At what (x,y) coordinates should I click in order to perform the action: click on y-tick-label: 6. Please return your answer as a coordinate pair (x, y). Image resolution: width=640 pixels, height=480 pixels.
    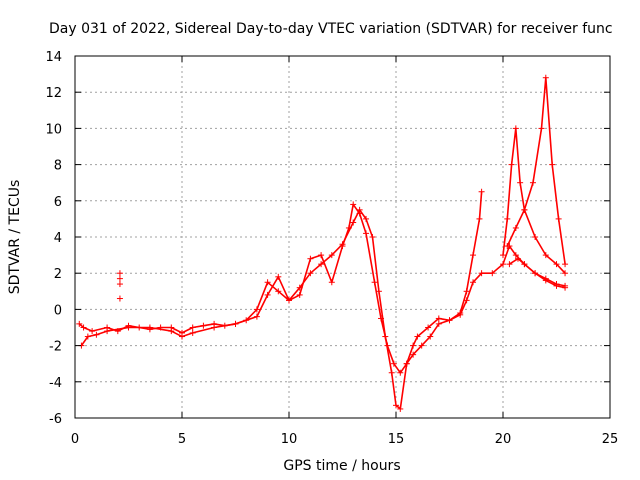
    Looking at the image, I should click on (58, 202).